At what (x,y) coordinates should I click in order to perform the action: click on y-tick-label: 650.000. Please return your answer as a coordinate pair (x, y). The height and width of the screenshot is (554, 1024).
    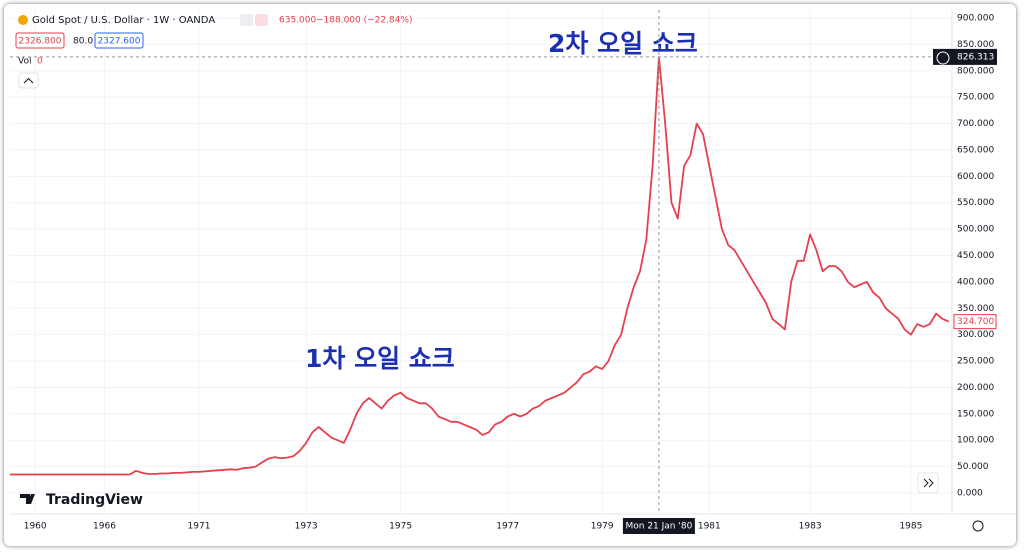
    Looking at the image, I should click on (975, 150).